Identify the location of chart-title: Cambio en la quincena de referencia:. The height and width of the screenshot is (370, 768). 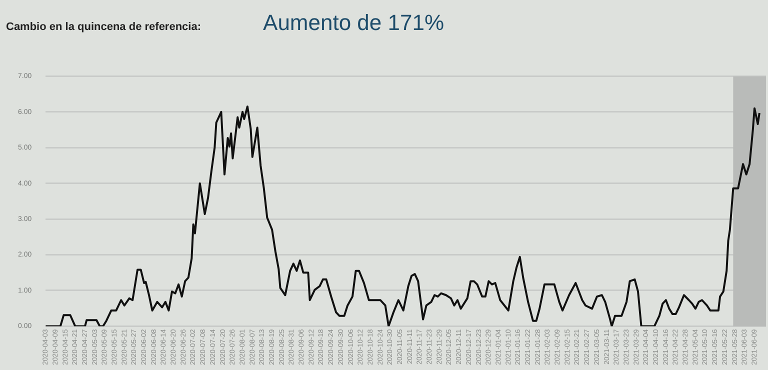
(104, 27).